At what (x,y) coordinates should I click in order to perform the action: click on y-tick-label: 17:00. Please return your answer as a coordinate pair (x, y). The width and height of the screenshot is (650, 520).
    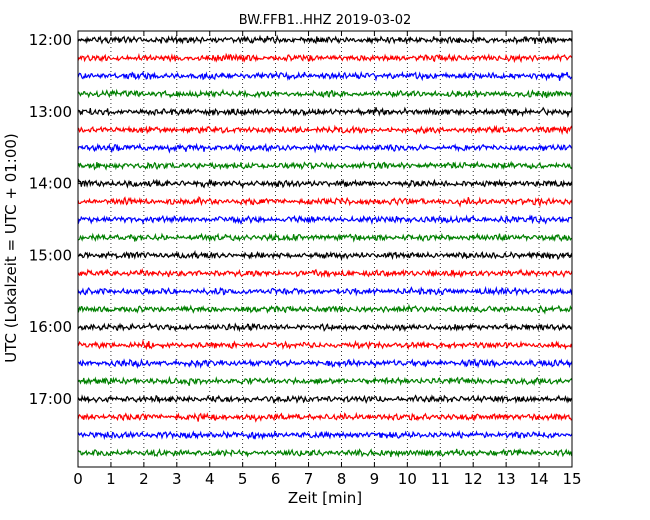
    Looking at the image, I should click on (50, 399).